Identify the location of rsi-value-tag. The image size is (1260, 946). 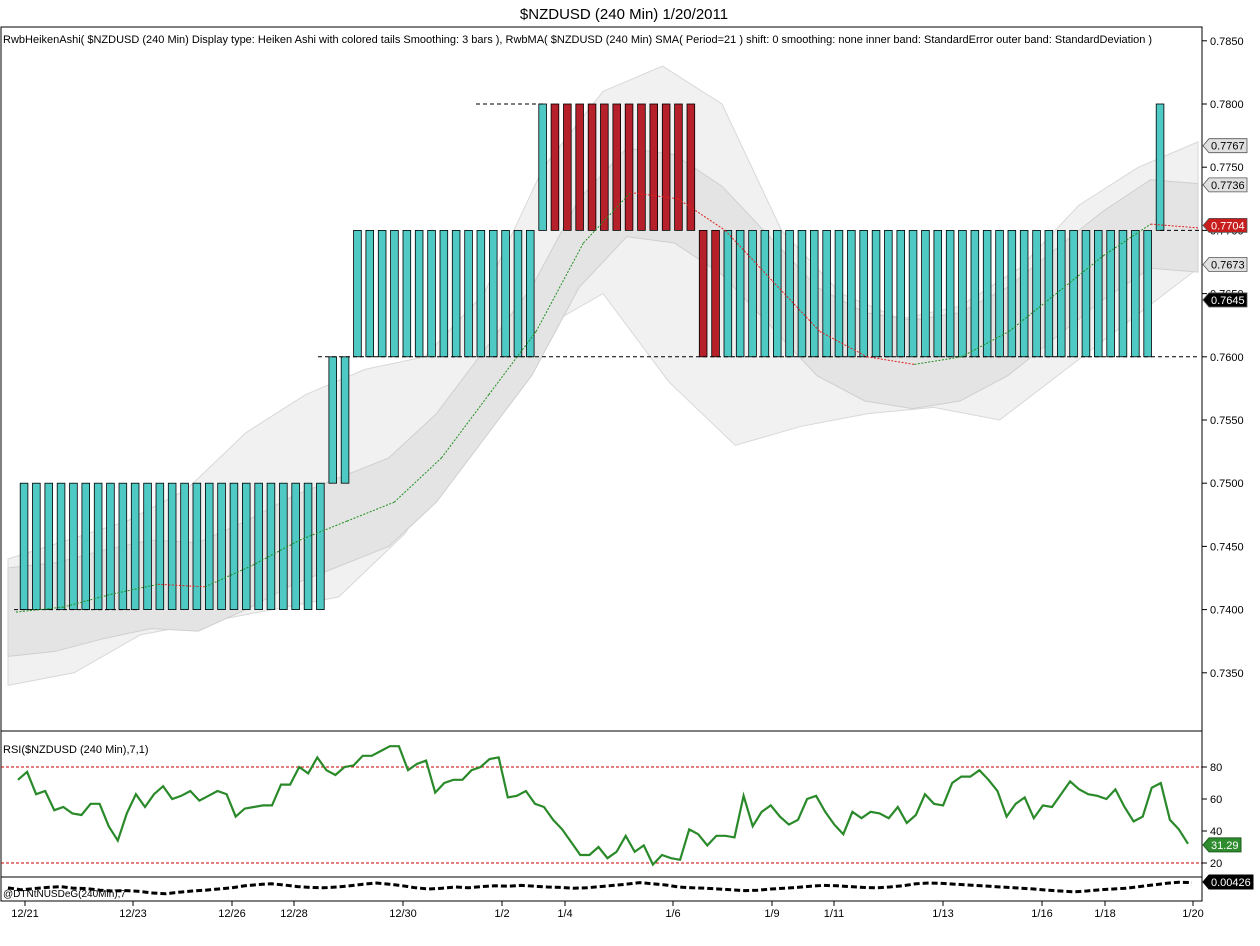
(1222, 845).